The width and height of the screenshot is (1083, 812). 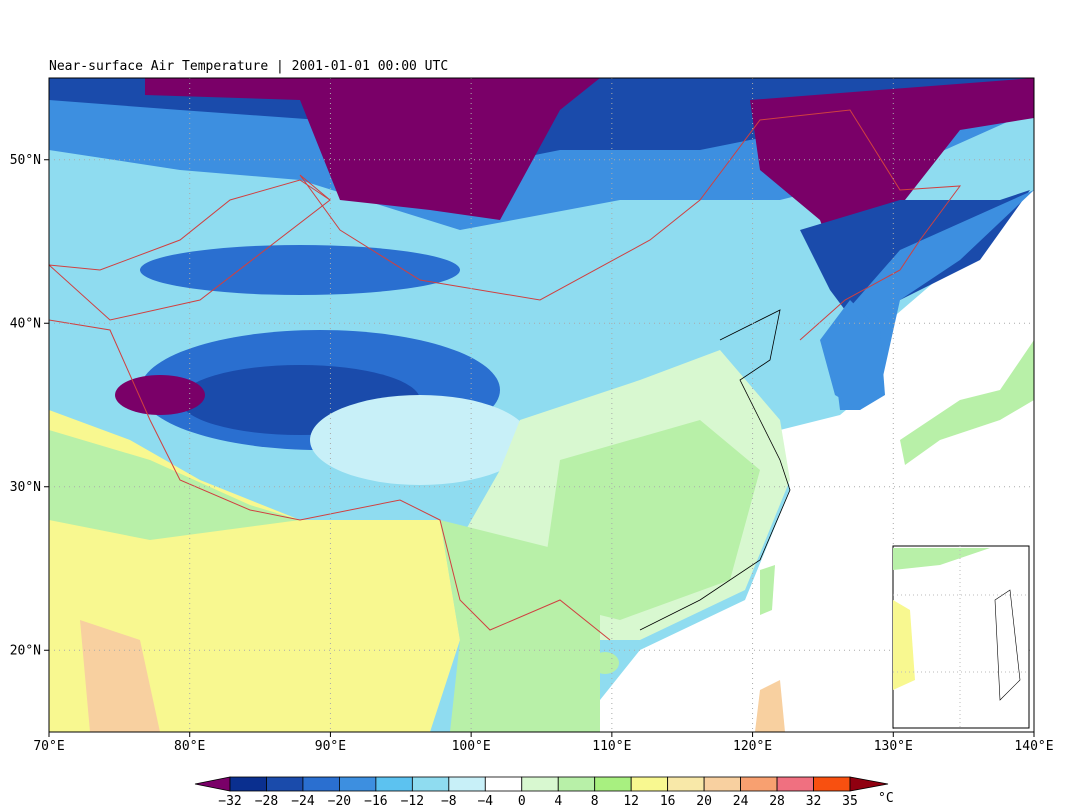 I want to click on x-tick-label: 110°E, so click(x=611, y=746).